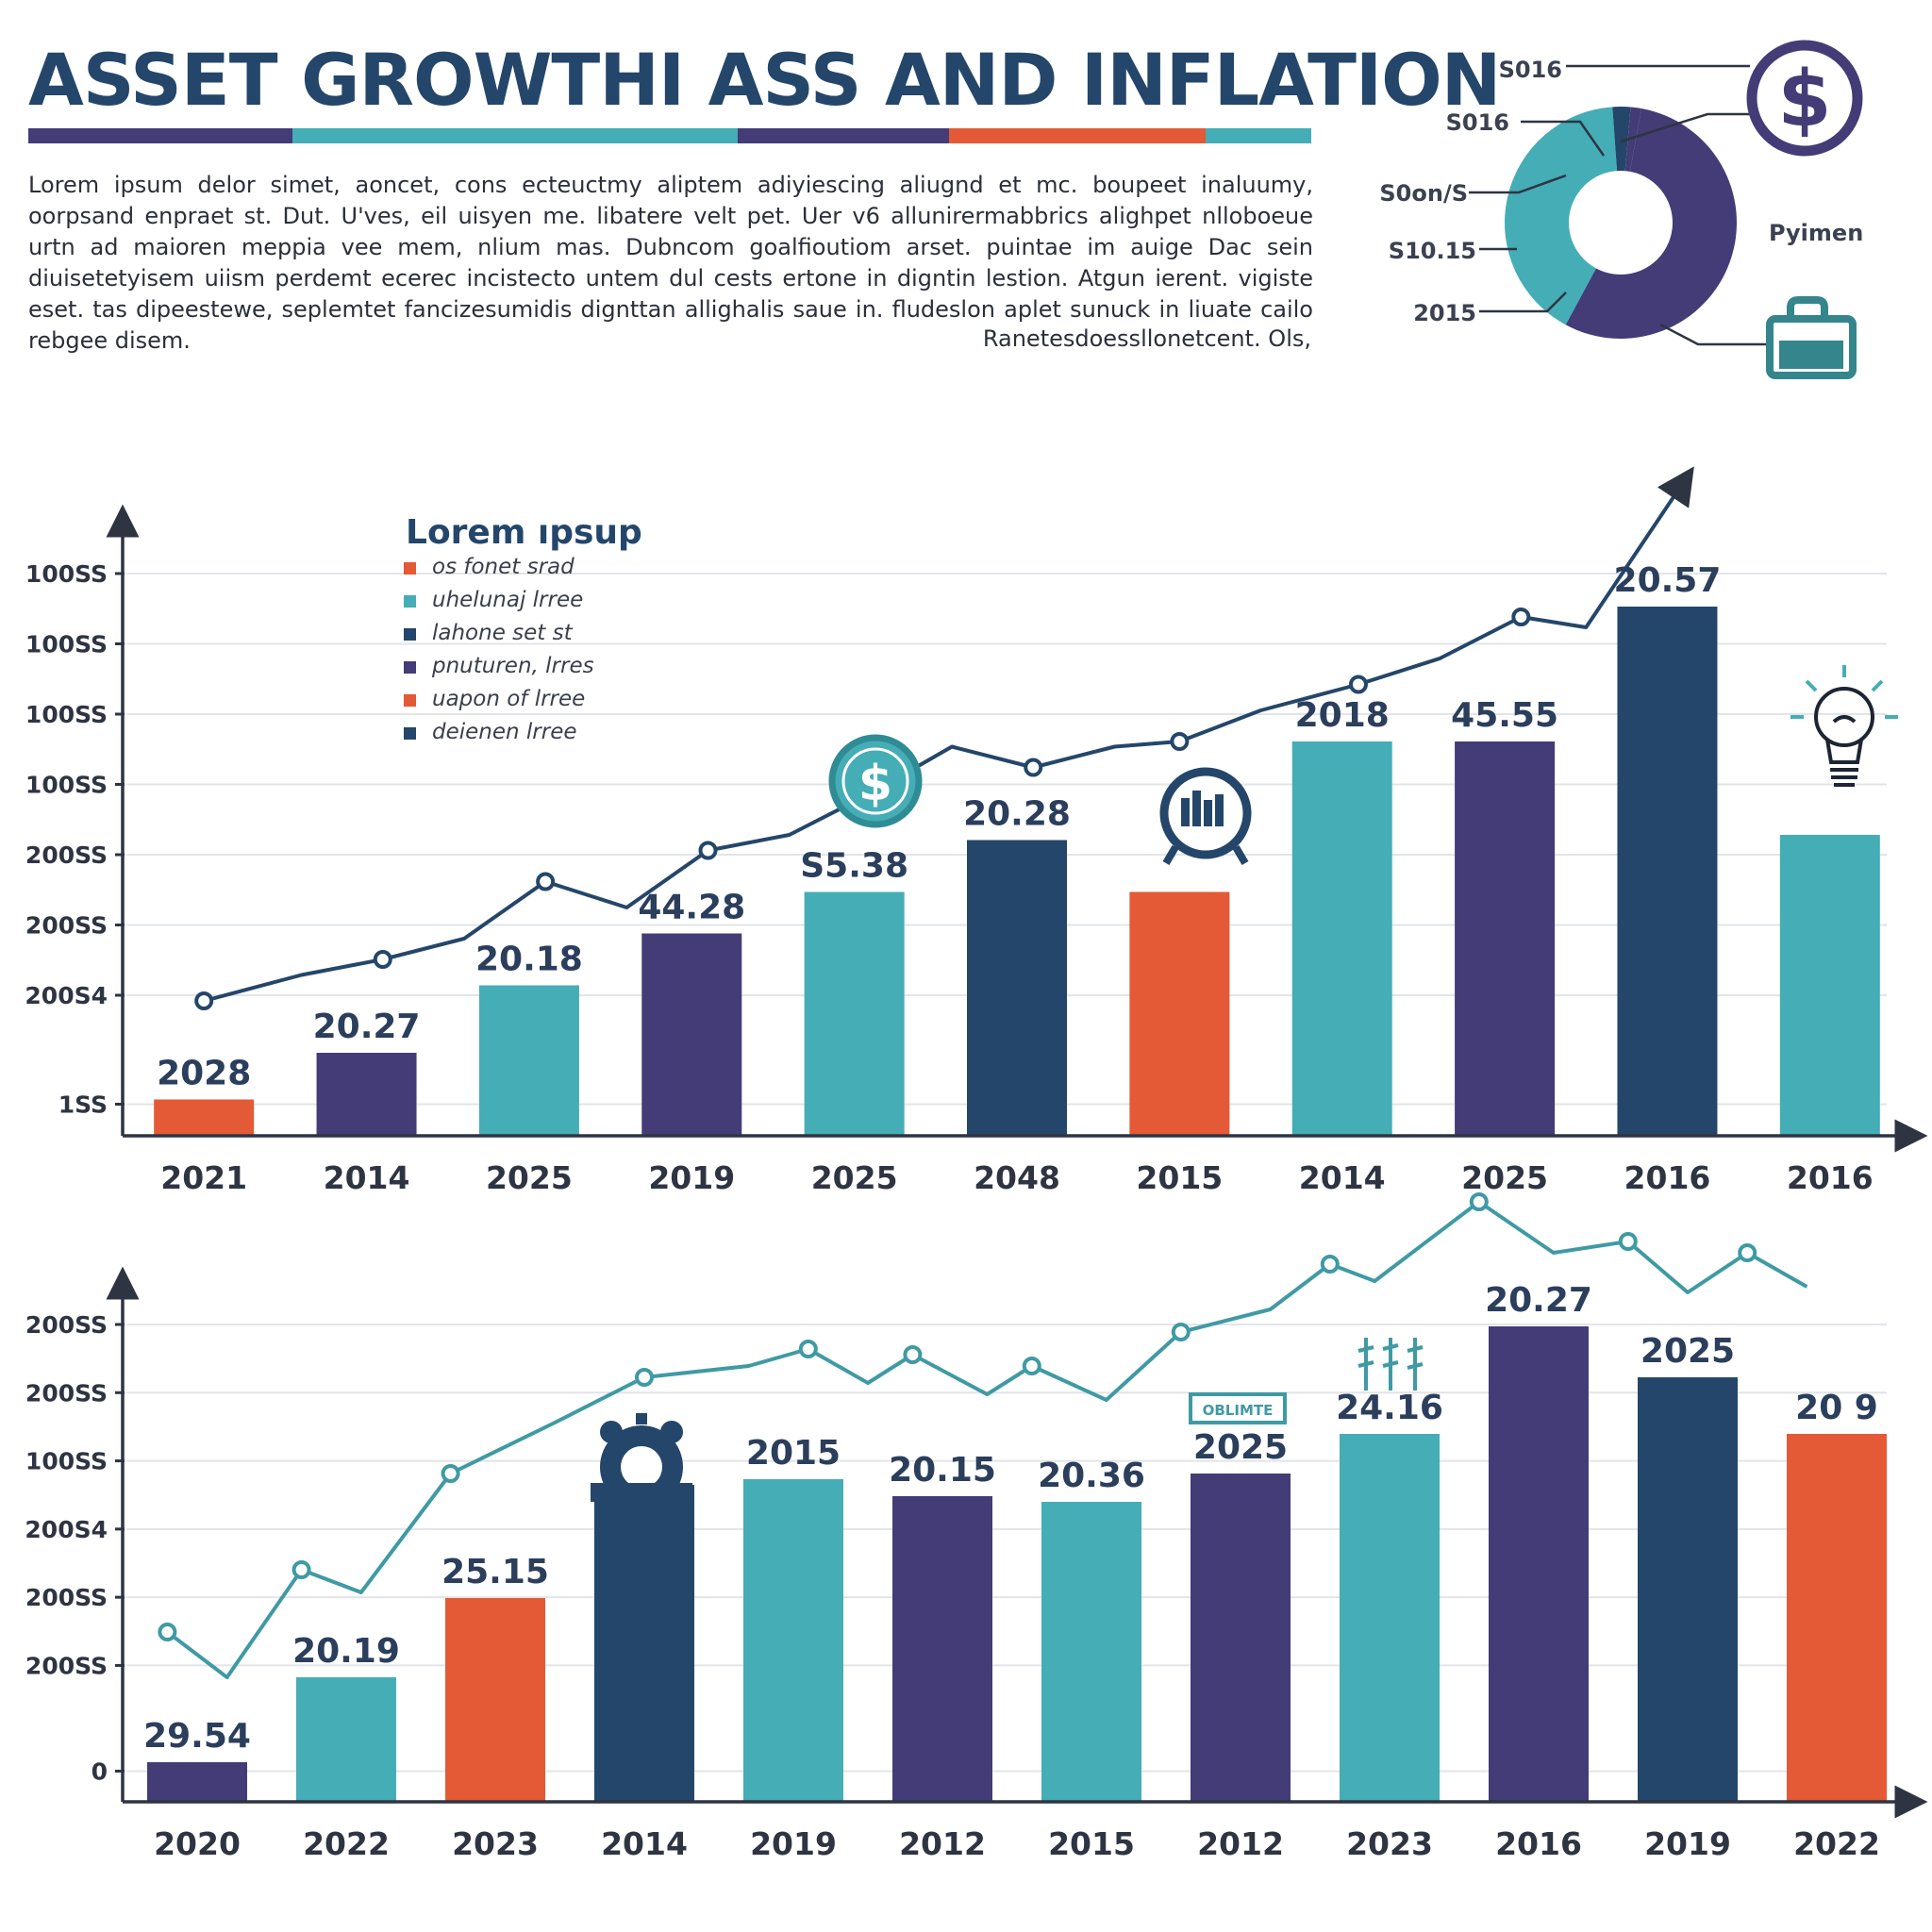 The height and width of the screenshot is (1932, 1932). Describe the element at coordinates (66, 1325) in the screenshot. I see `chart2-y-tick-1: 200SS` at that location.